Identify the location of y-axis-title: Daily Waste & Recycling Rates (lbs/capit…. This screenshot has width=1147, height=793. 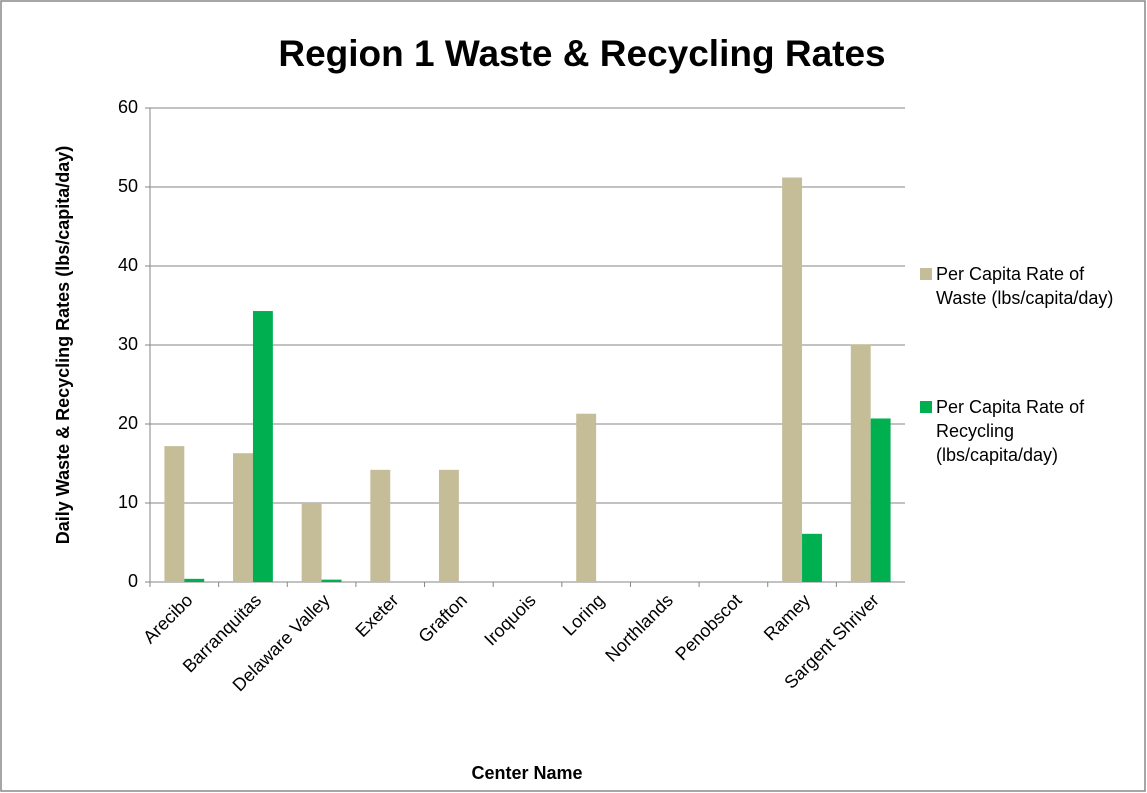
(63, 345).